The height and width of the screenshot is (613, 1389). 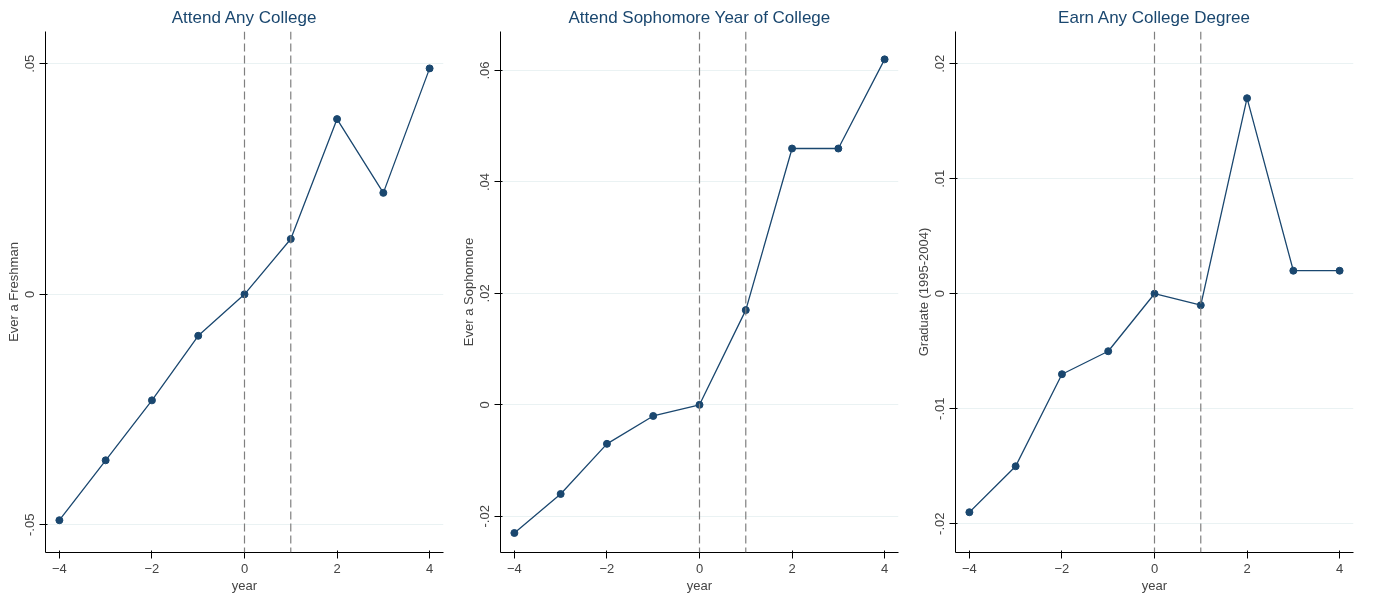 I want to click on y-tick-label: .04, so click(x=485, y=181).